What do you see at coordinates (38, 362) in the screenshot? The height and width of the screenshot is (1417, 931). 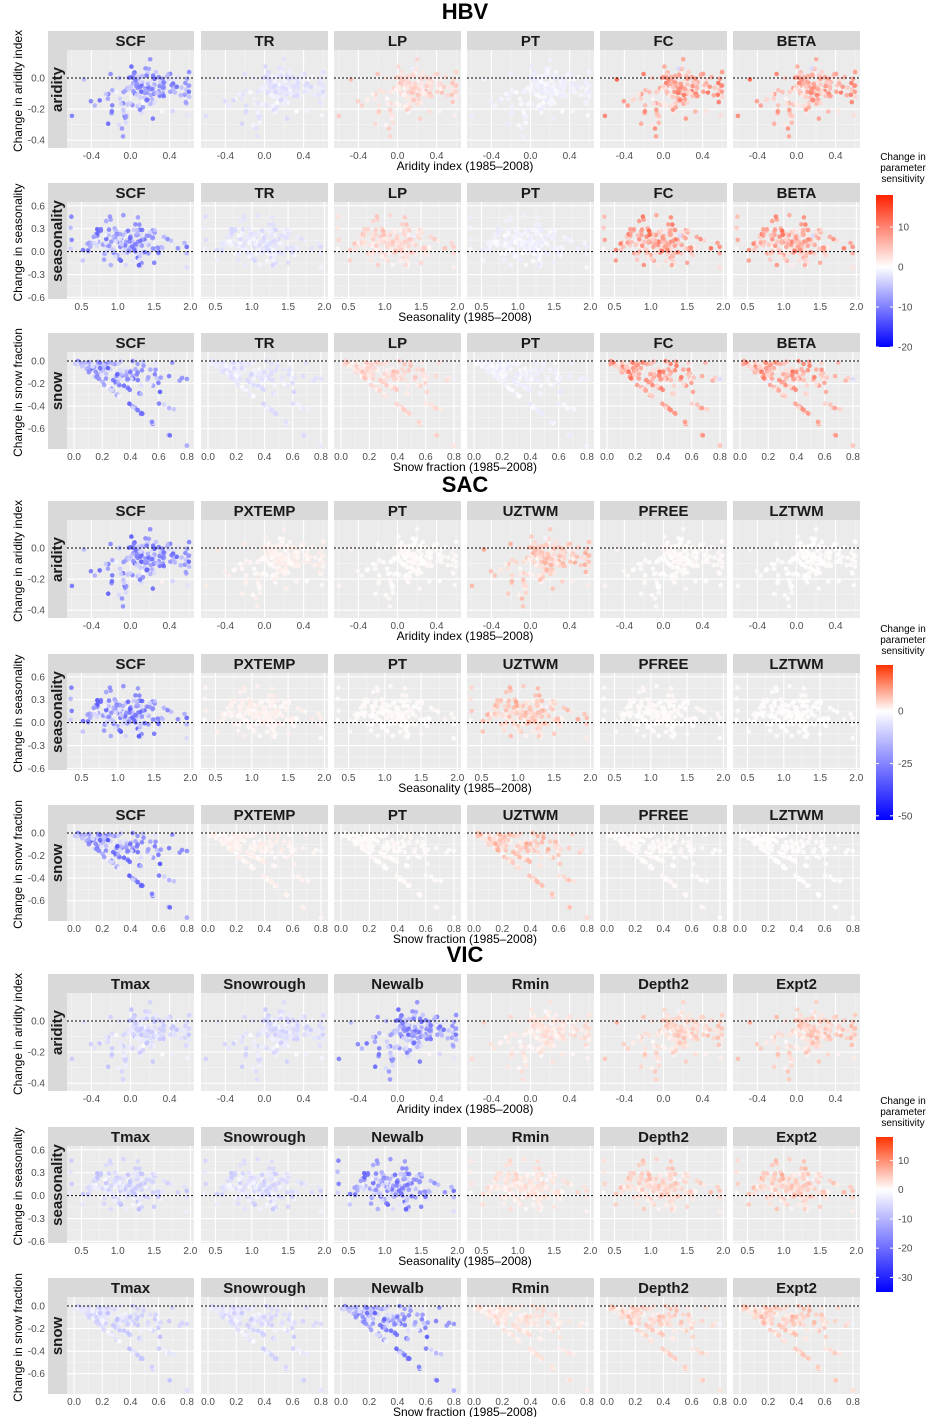 I see `y-tick-label: 0.0` at bounding box center [38, 362].